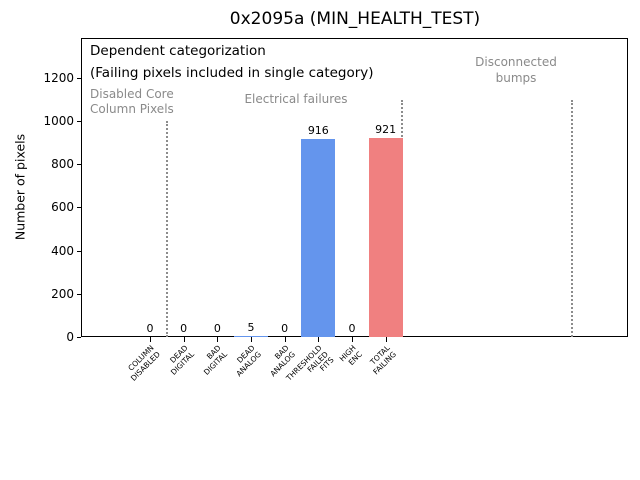  I want to click on y-axis-tick-label: 200, so click(62, 293).